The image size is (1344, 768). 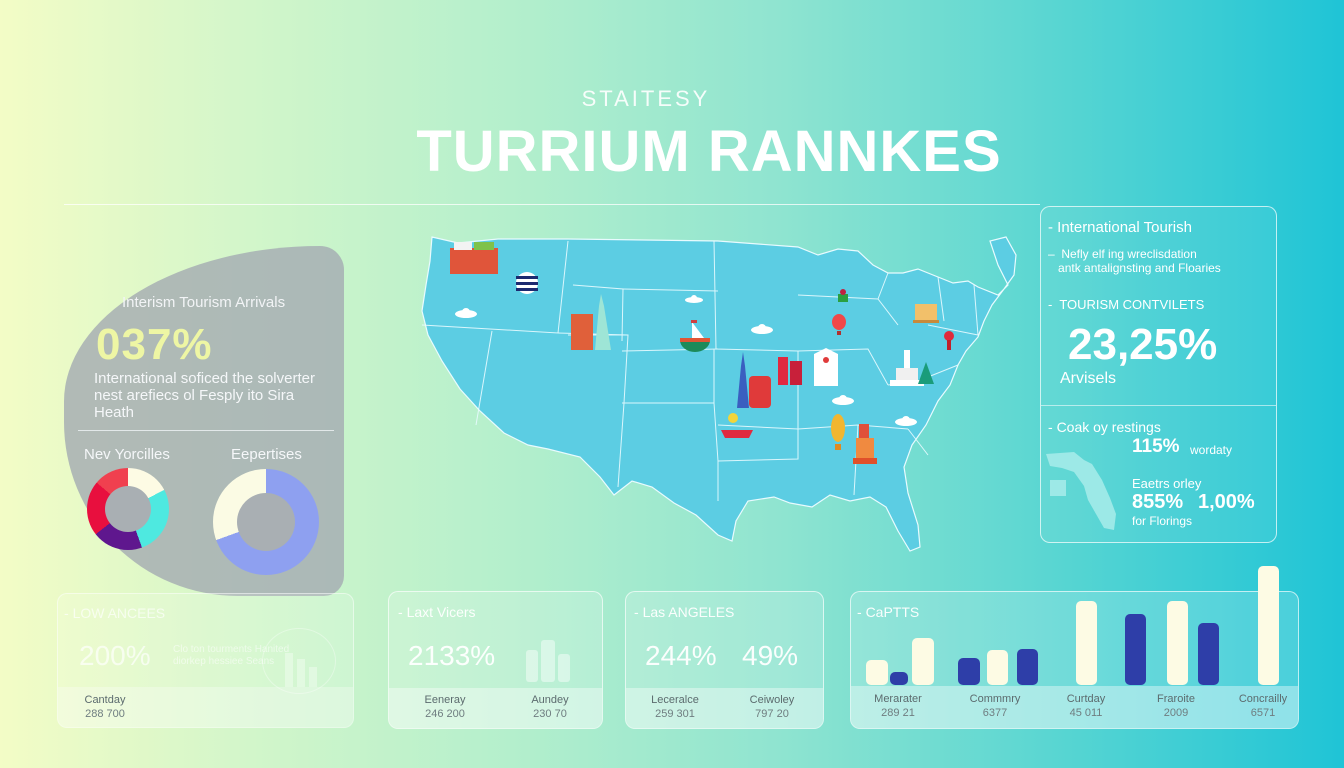 What do you see at coordinates (1263, 713) in the screenshot?
I see `chart-category-value: 6571` at bounding box center [1263, 713].